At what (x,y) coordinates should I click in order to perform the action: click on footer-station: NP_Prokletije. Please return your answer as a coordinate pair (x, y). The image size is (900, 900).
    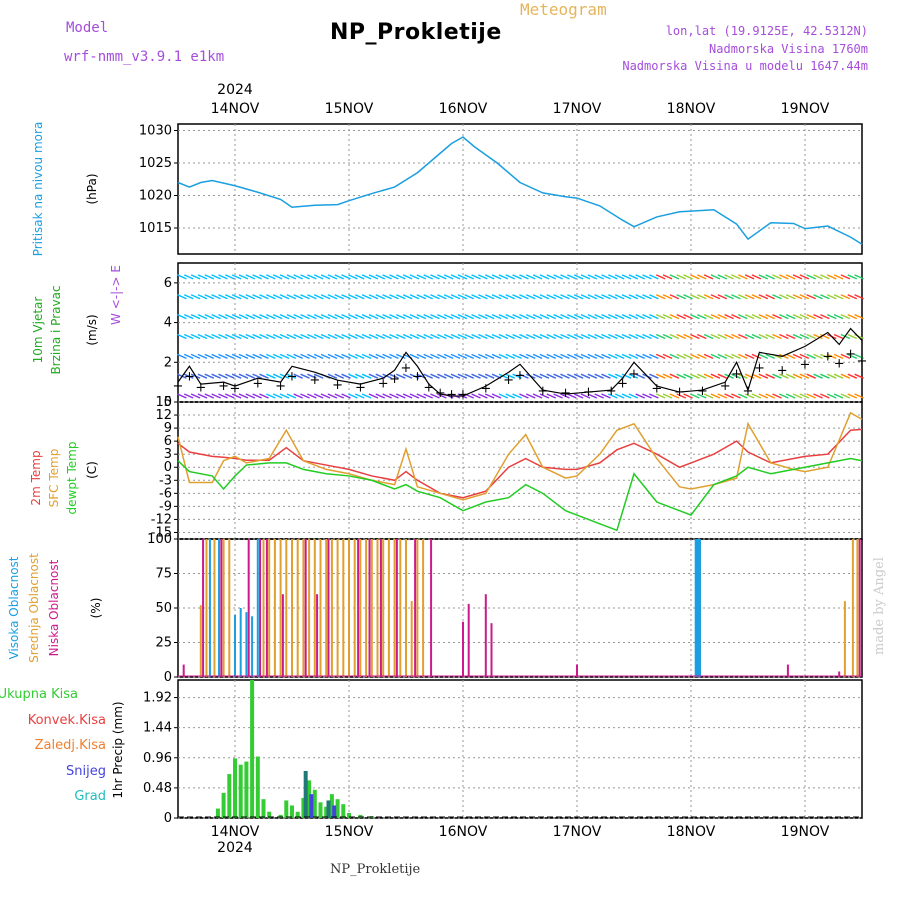
    Looking at the image, I should click on (375, 869).